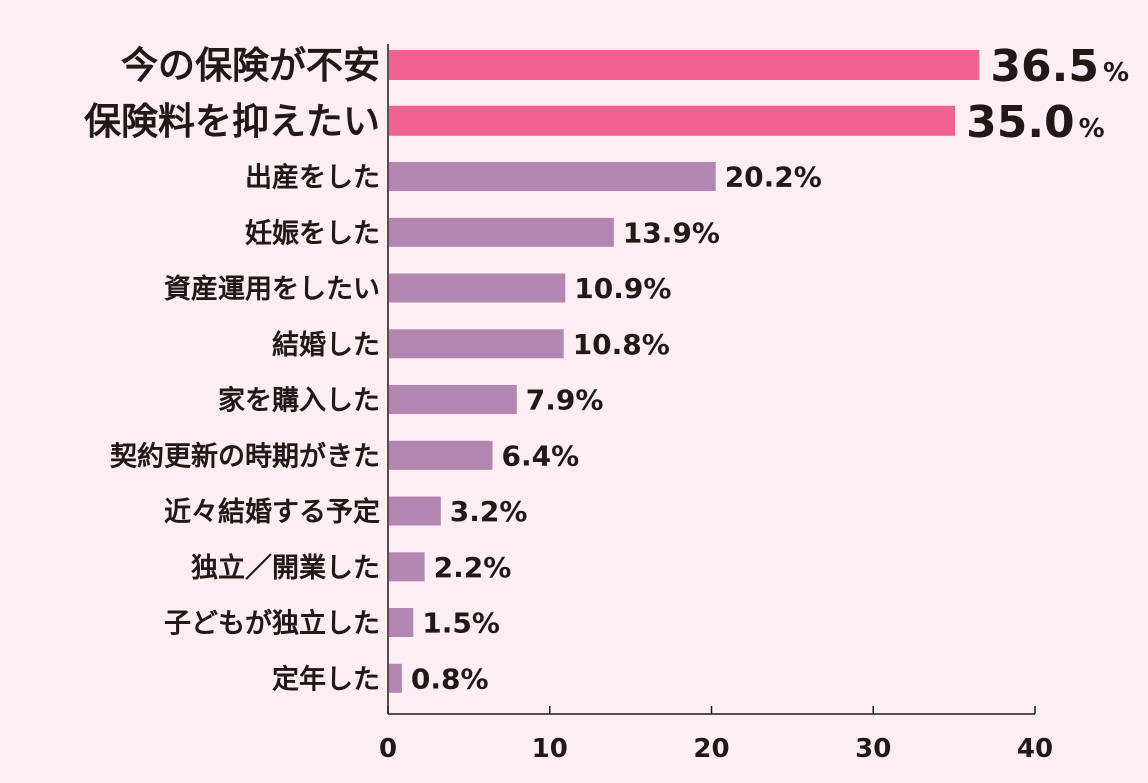 Image resolution: width=1148 pixels, height=783 pixels. Describe the element at coordinates (312, 233) in the screenshot. I see `category-label-4: 妊娠をした` at that location.